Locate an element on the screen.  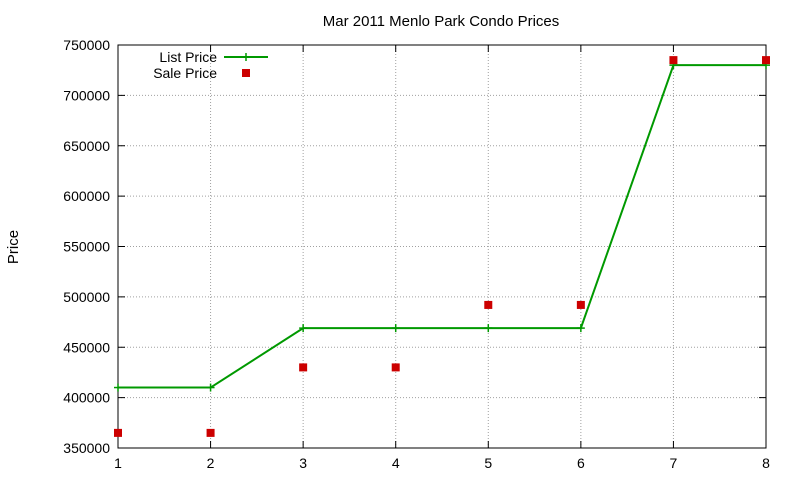
x-tick-label: 5 is located at coordinates (488, 463).